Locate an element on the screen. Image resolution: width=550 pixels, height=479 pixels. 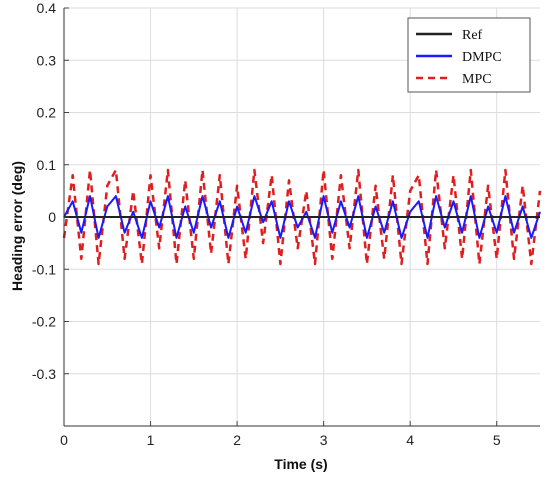
legend-items: Ref DMPC MPC is located at coordinates (459, 57).